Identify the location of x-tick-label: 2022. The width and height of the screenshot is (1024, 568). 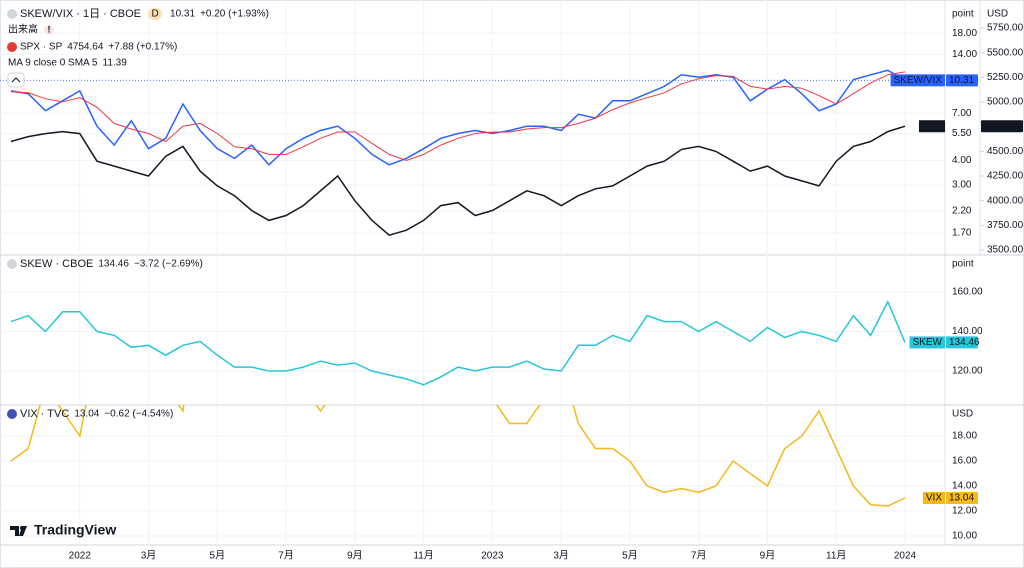
(80, 556).